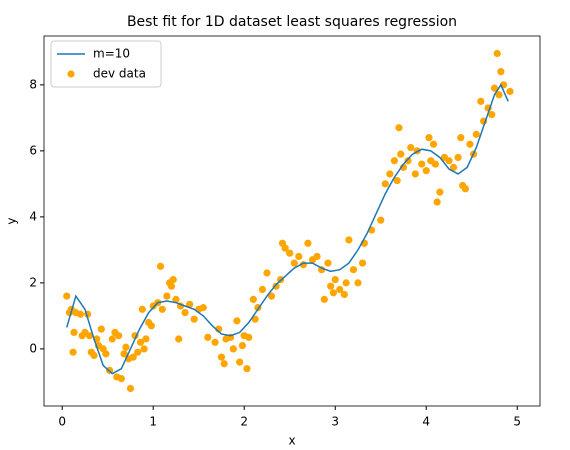  Describe the element at coordinates (33, 348) in the screenshot. I see `y-tick-label: 0` at that location.